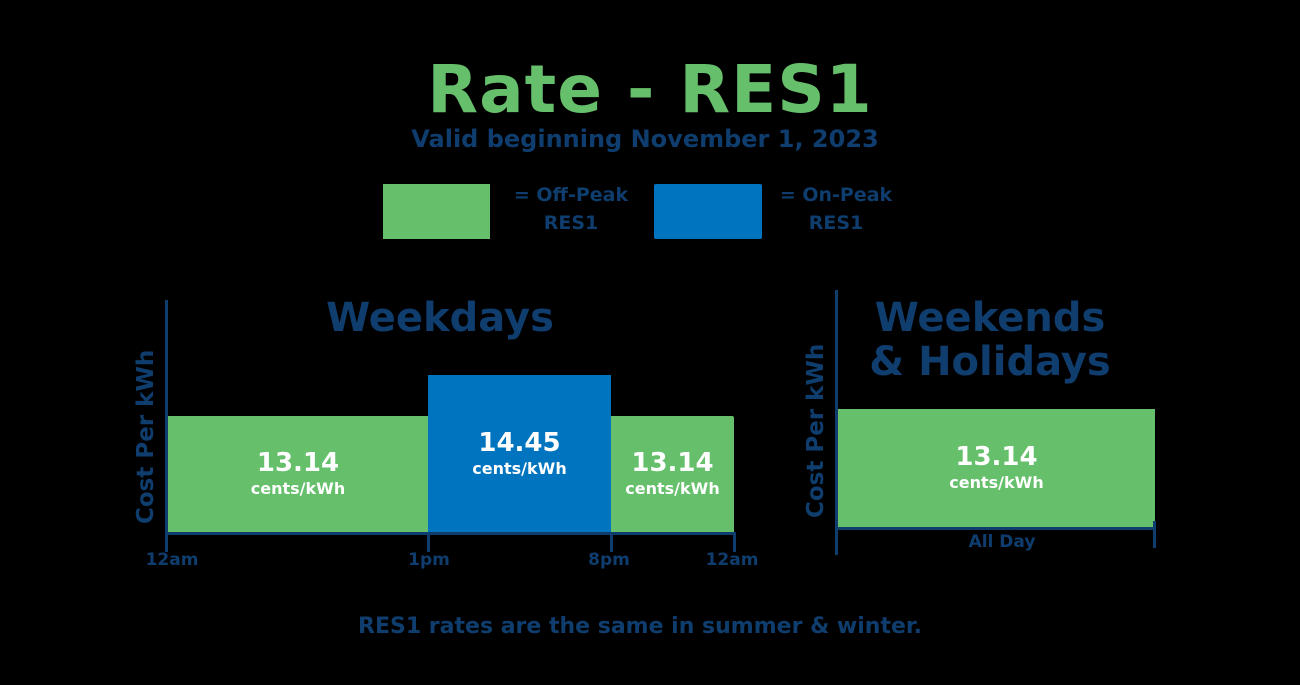  I want to click on tick-mark-1pm, so click(428, 542).